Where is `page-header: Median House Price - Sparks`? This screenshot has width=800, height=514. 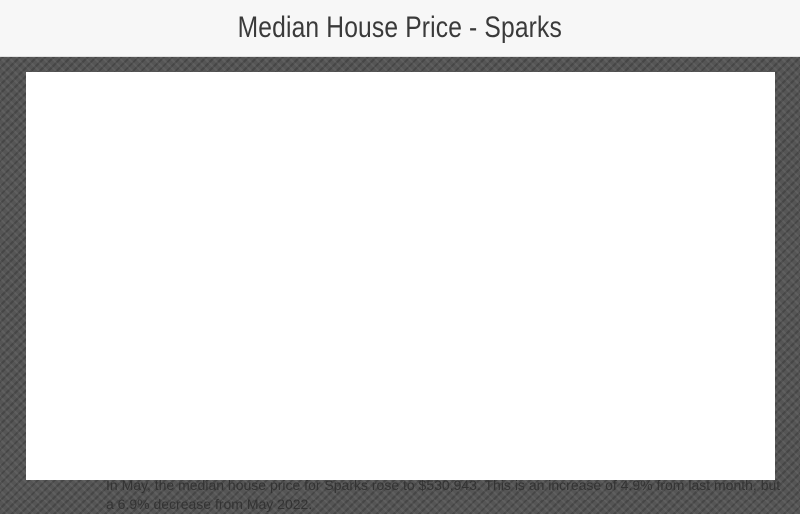 page-header: Median House Price - Sparks is located at coordinates (400, 28).